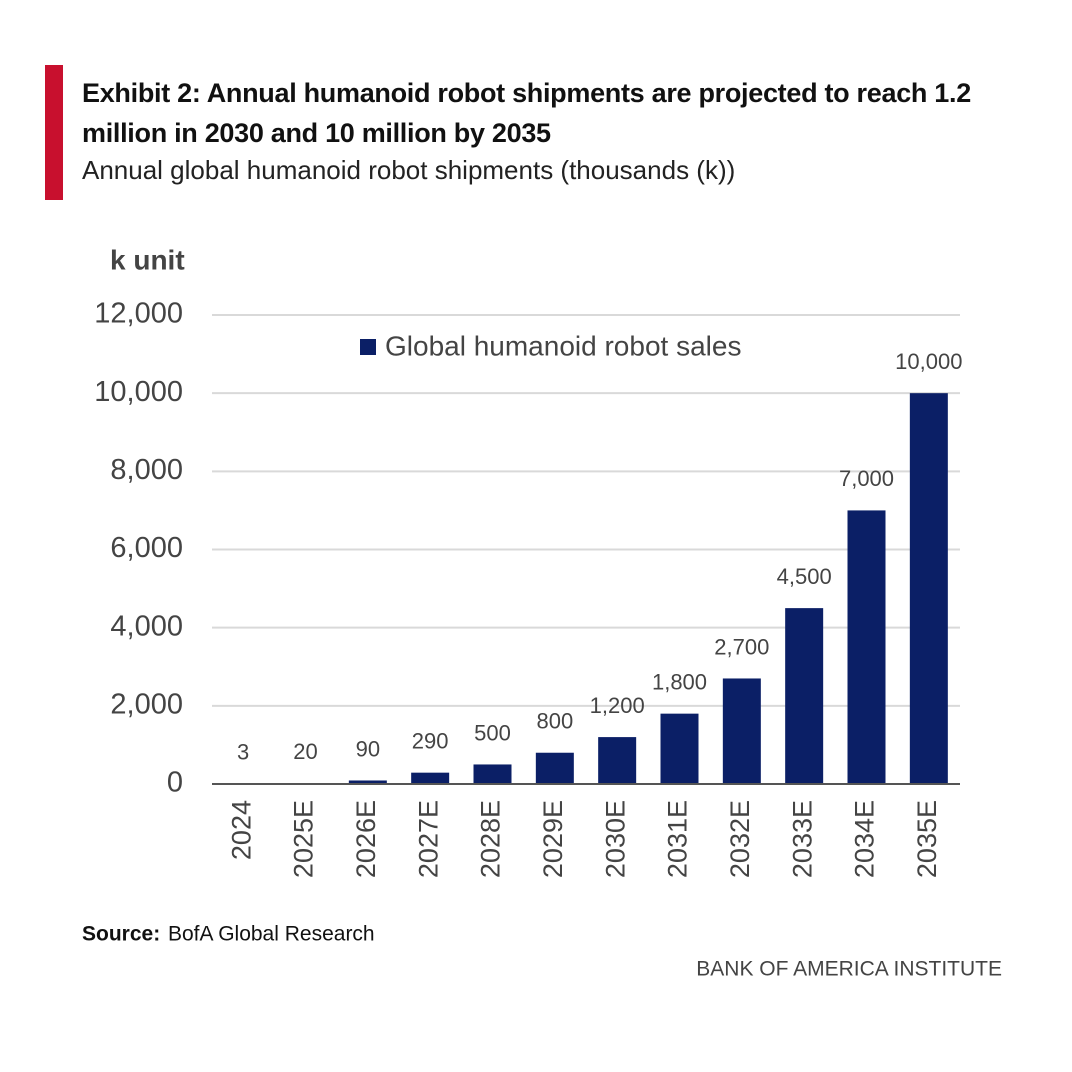 Image resolution: width=1072 pixels, height=1072 pixels. I want to click on value-label: 290, so click(430, 740).